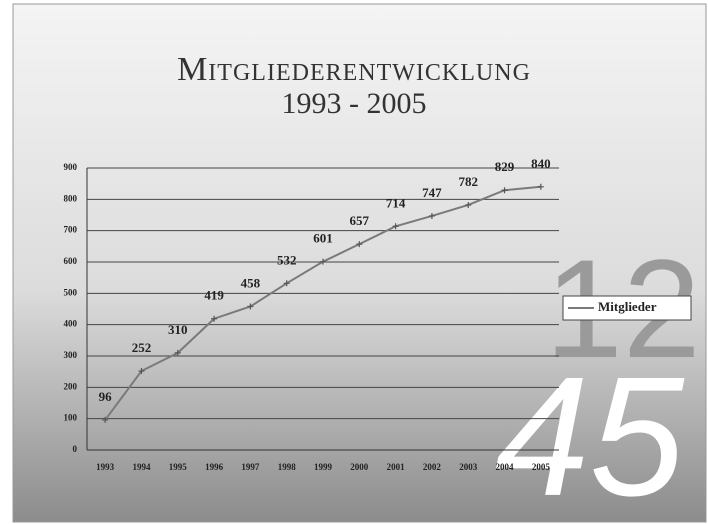 Image resolution: width=708 pixels, height=524 pixels. Describe the element at coordinates (432, 192) in the screenshot. I see `data-label: 747` at that location.